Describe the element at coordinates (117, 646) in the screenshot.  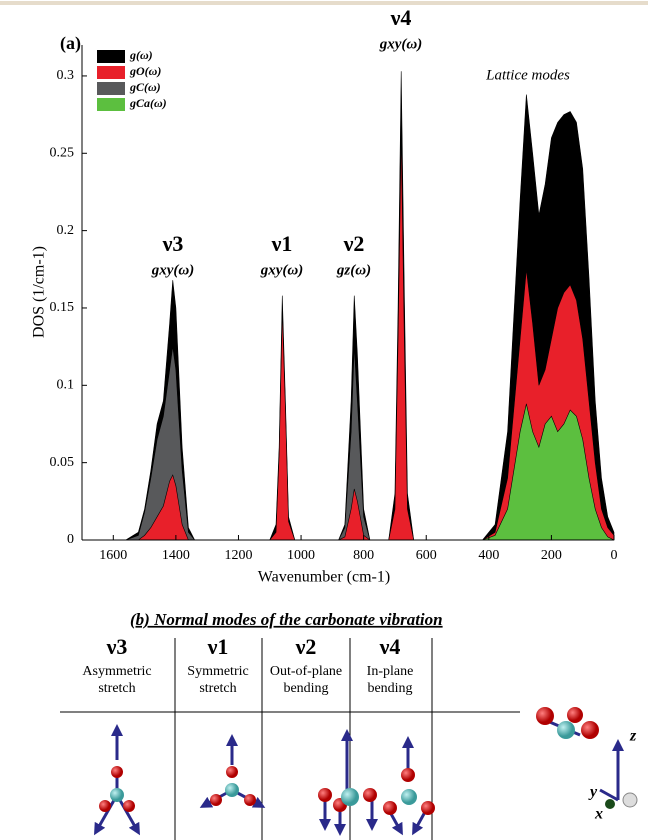
I see `mode-symbol: ν3` at that location.